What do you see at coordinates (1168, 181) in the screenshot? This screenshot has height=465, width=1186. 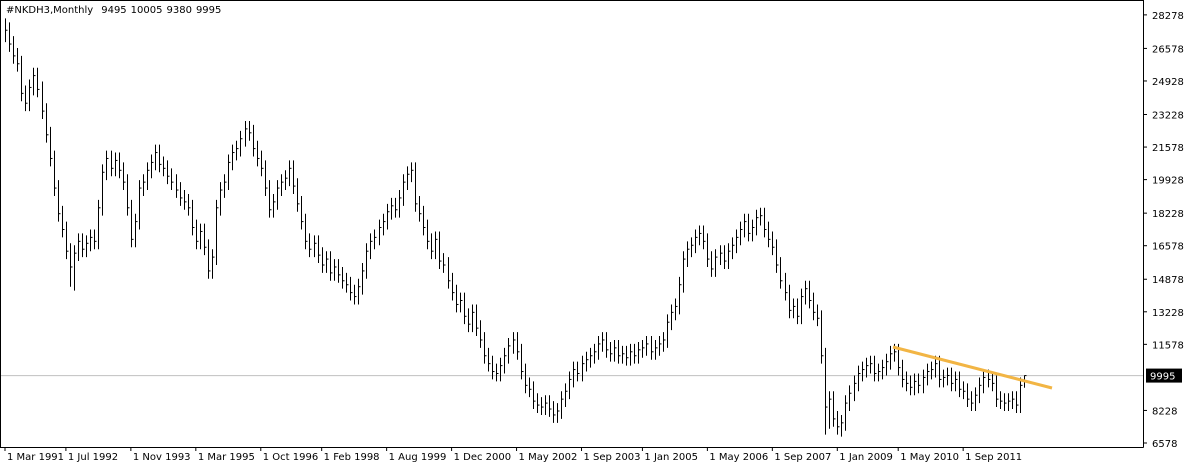 I see `y-tick-label: 19928` at bounding box center [1168, 181].